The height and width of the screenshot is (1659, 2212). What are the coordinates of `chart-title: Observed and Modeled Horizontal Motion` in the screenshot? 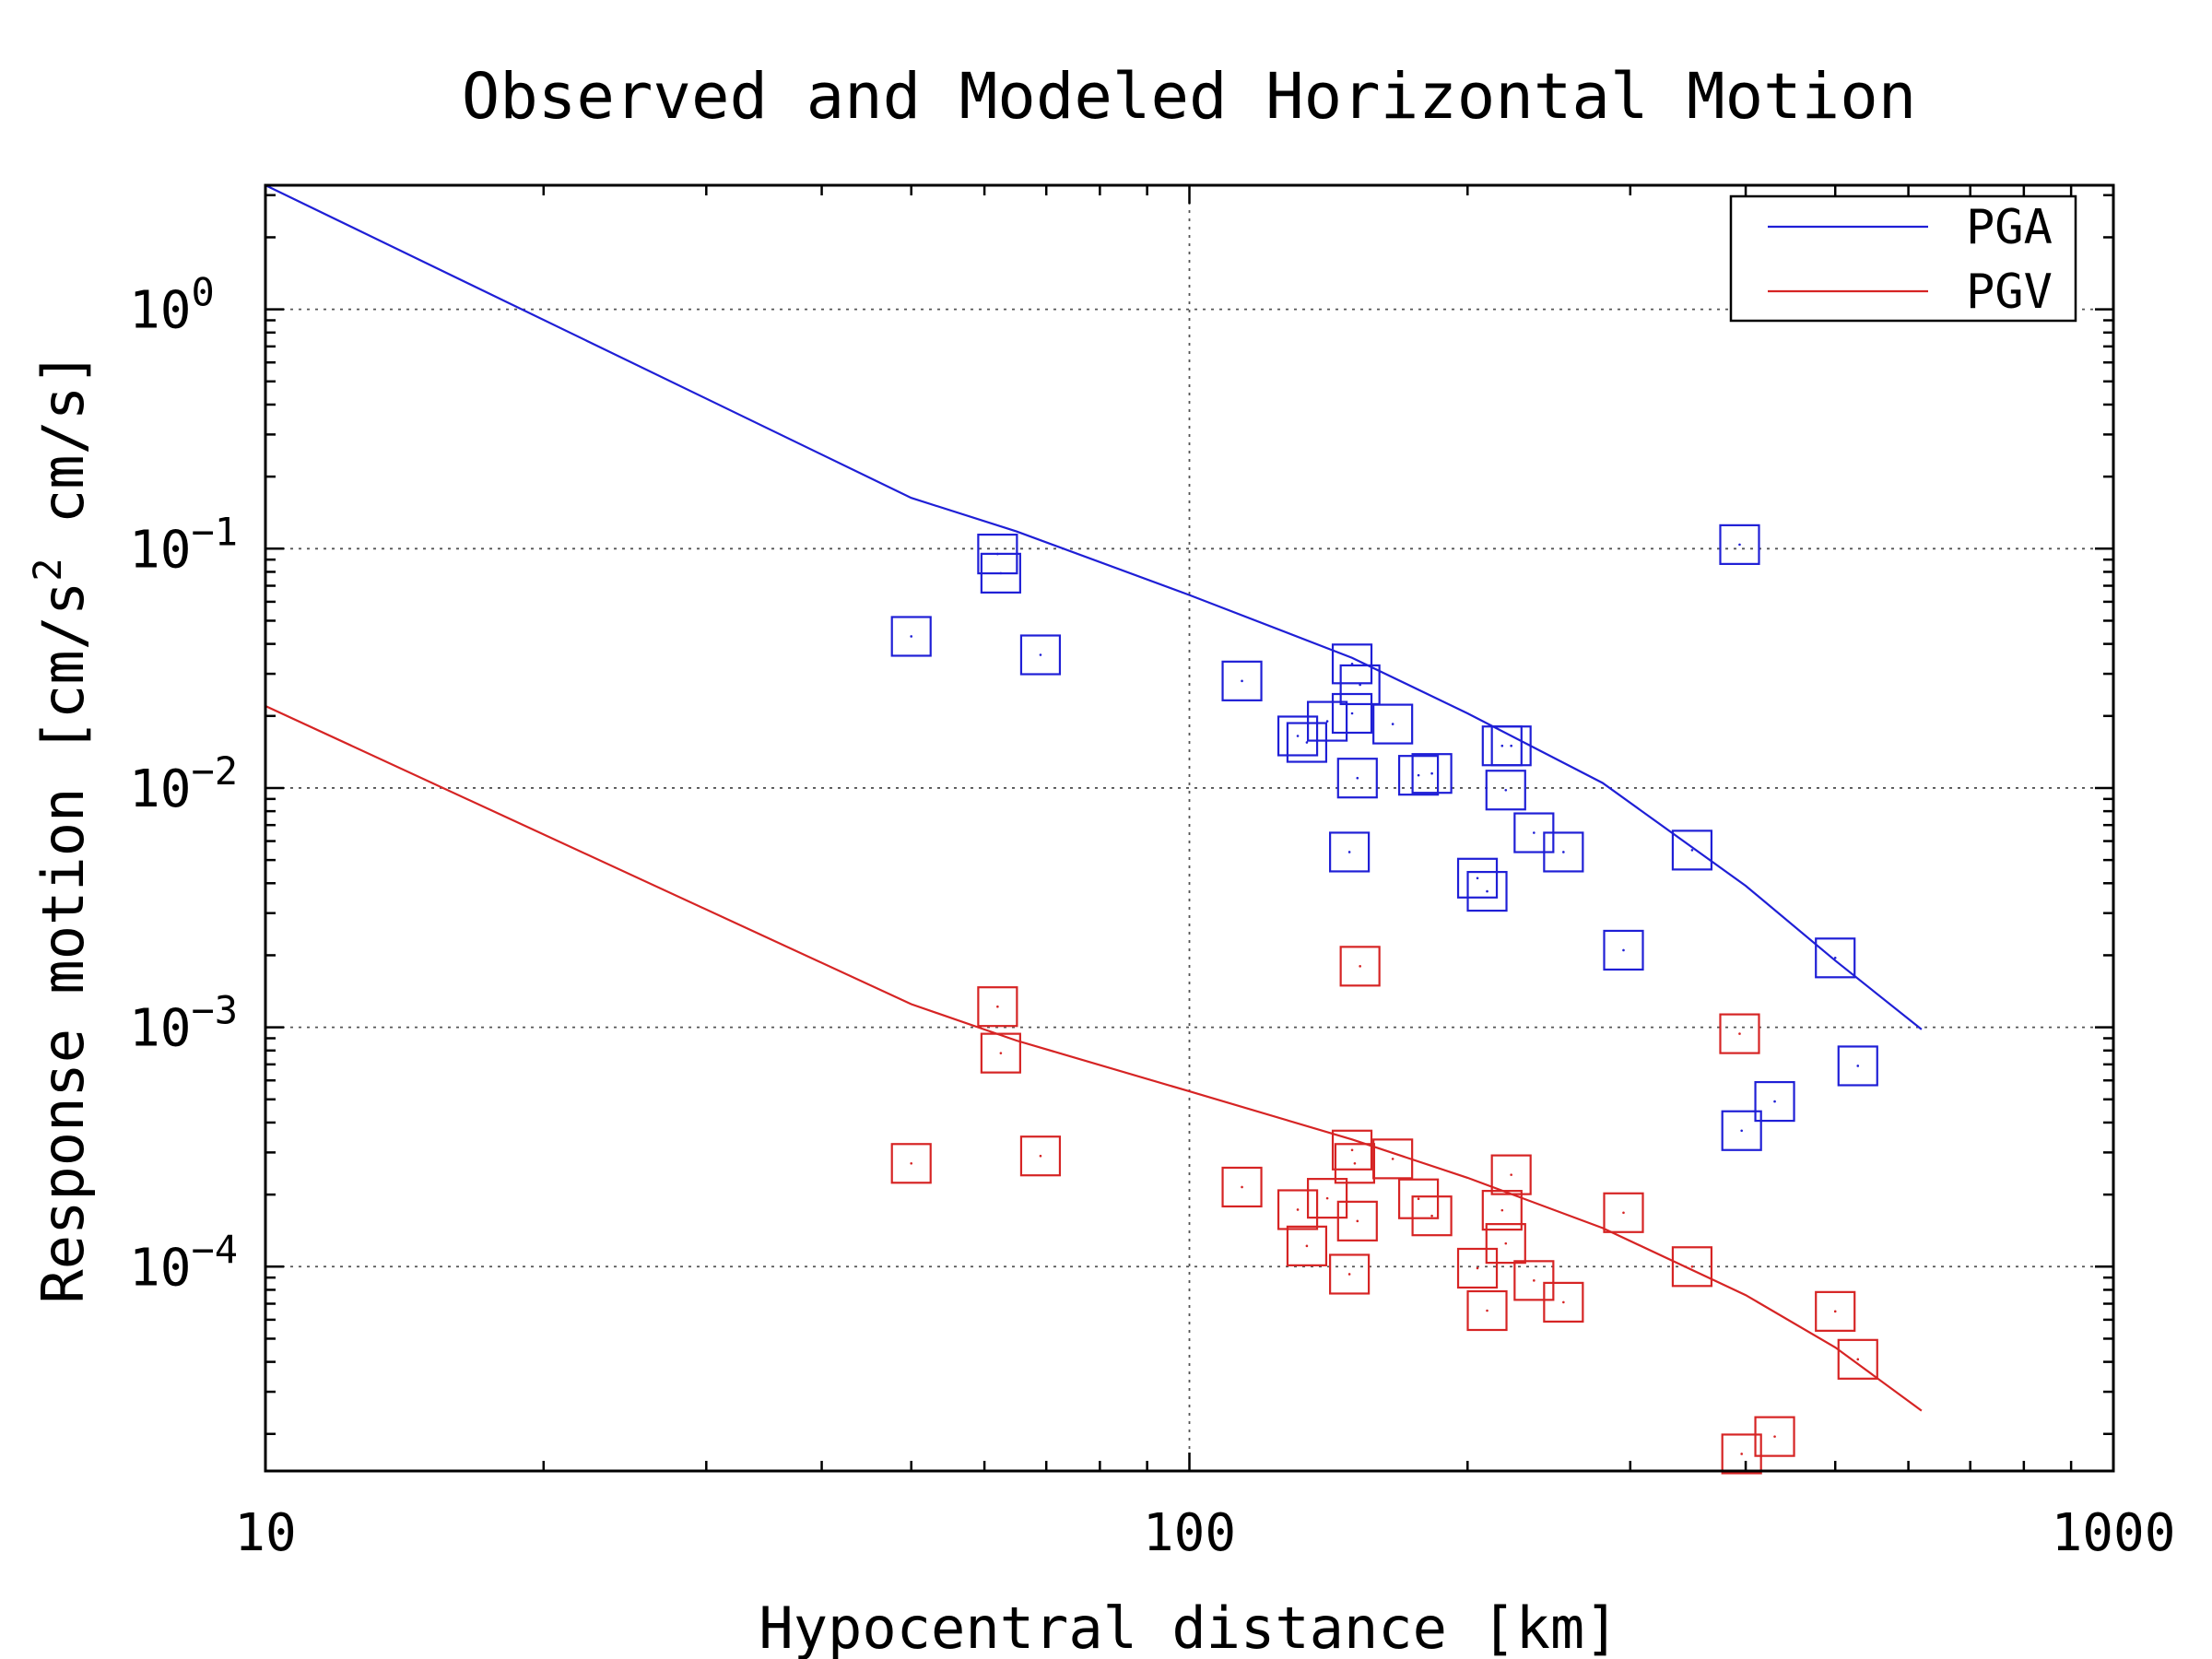 It's located at (1189, 97).